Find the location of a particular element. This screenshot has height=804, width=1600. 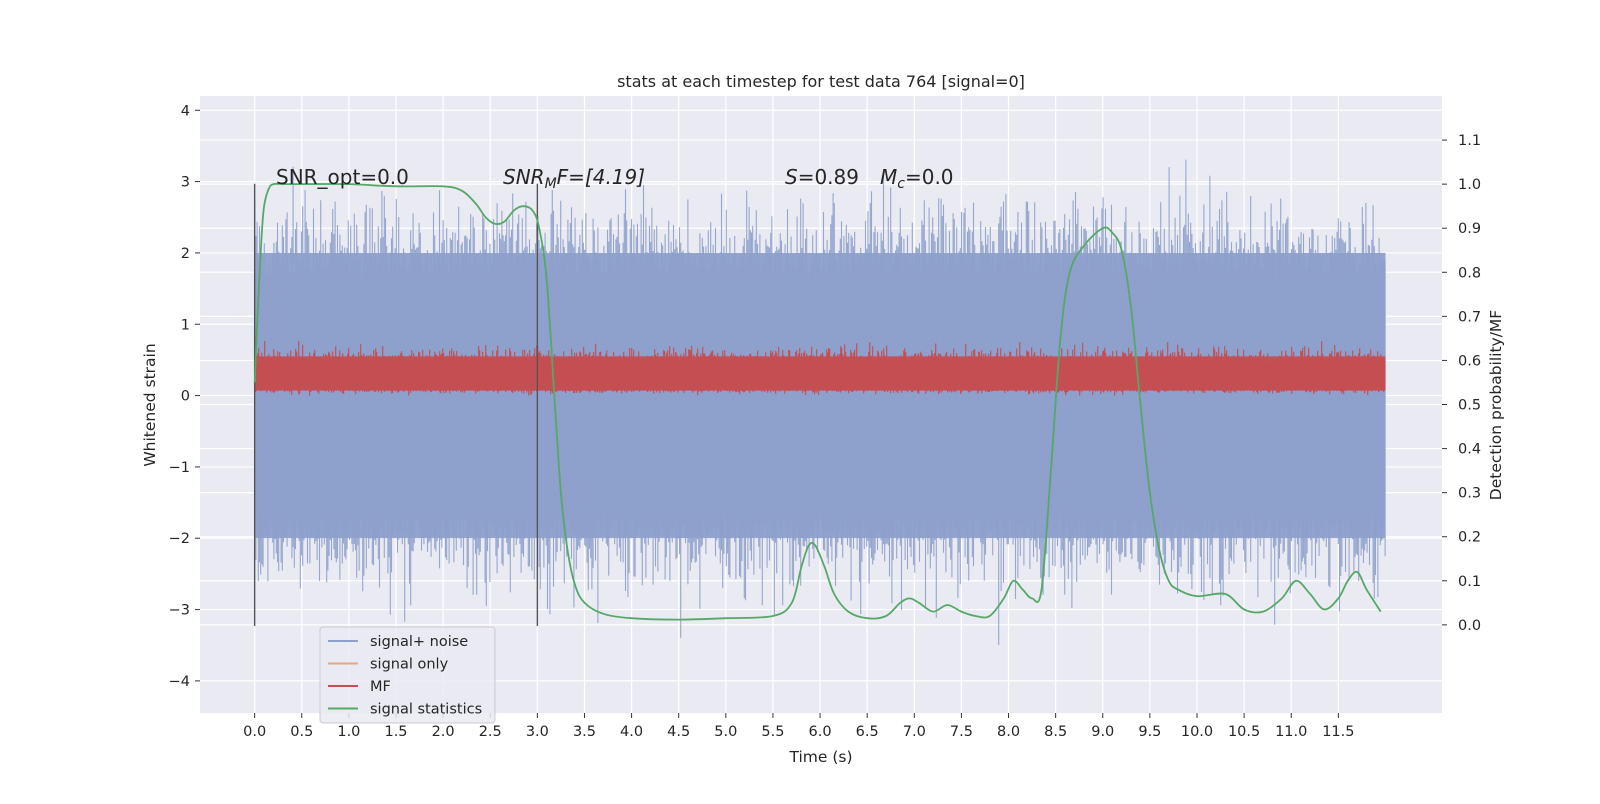

y-tick-label: 4 is located at coordinates (185, 111).